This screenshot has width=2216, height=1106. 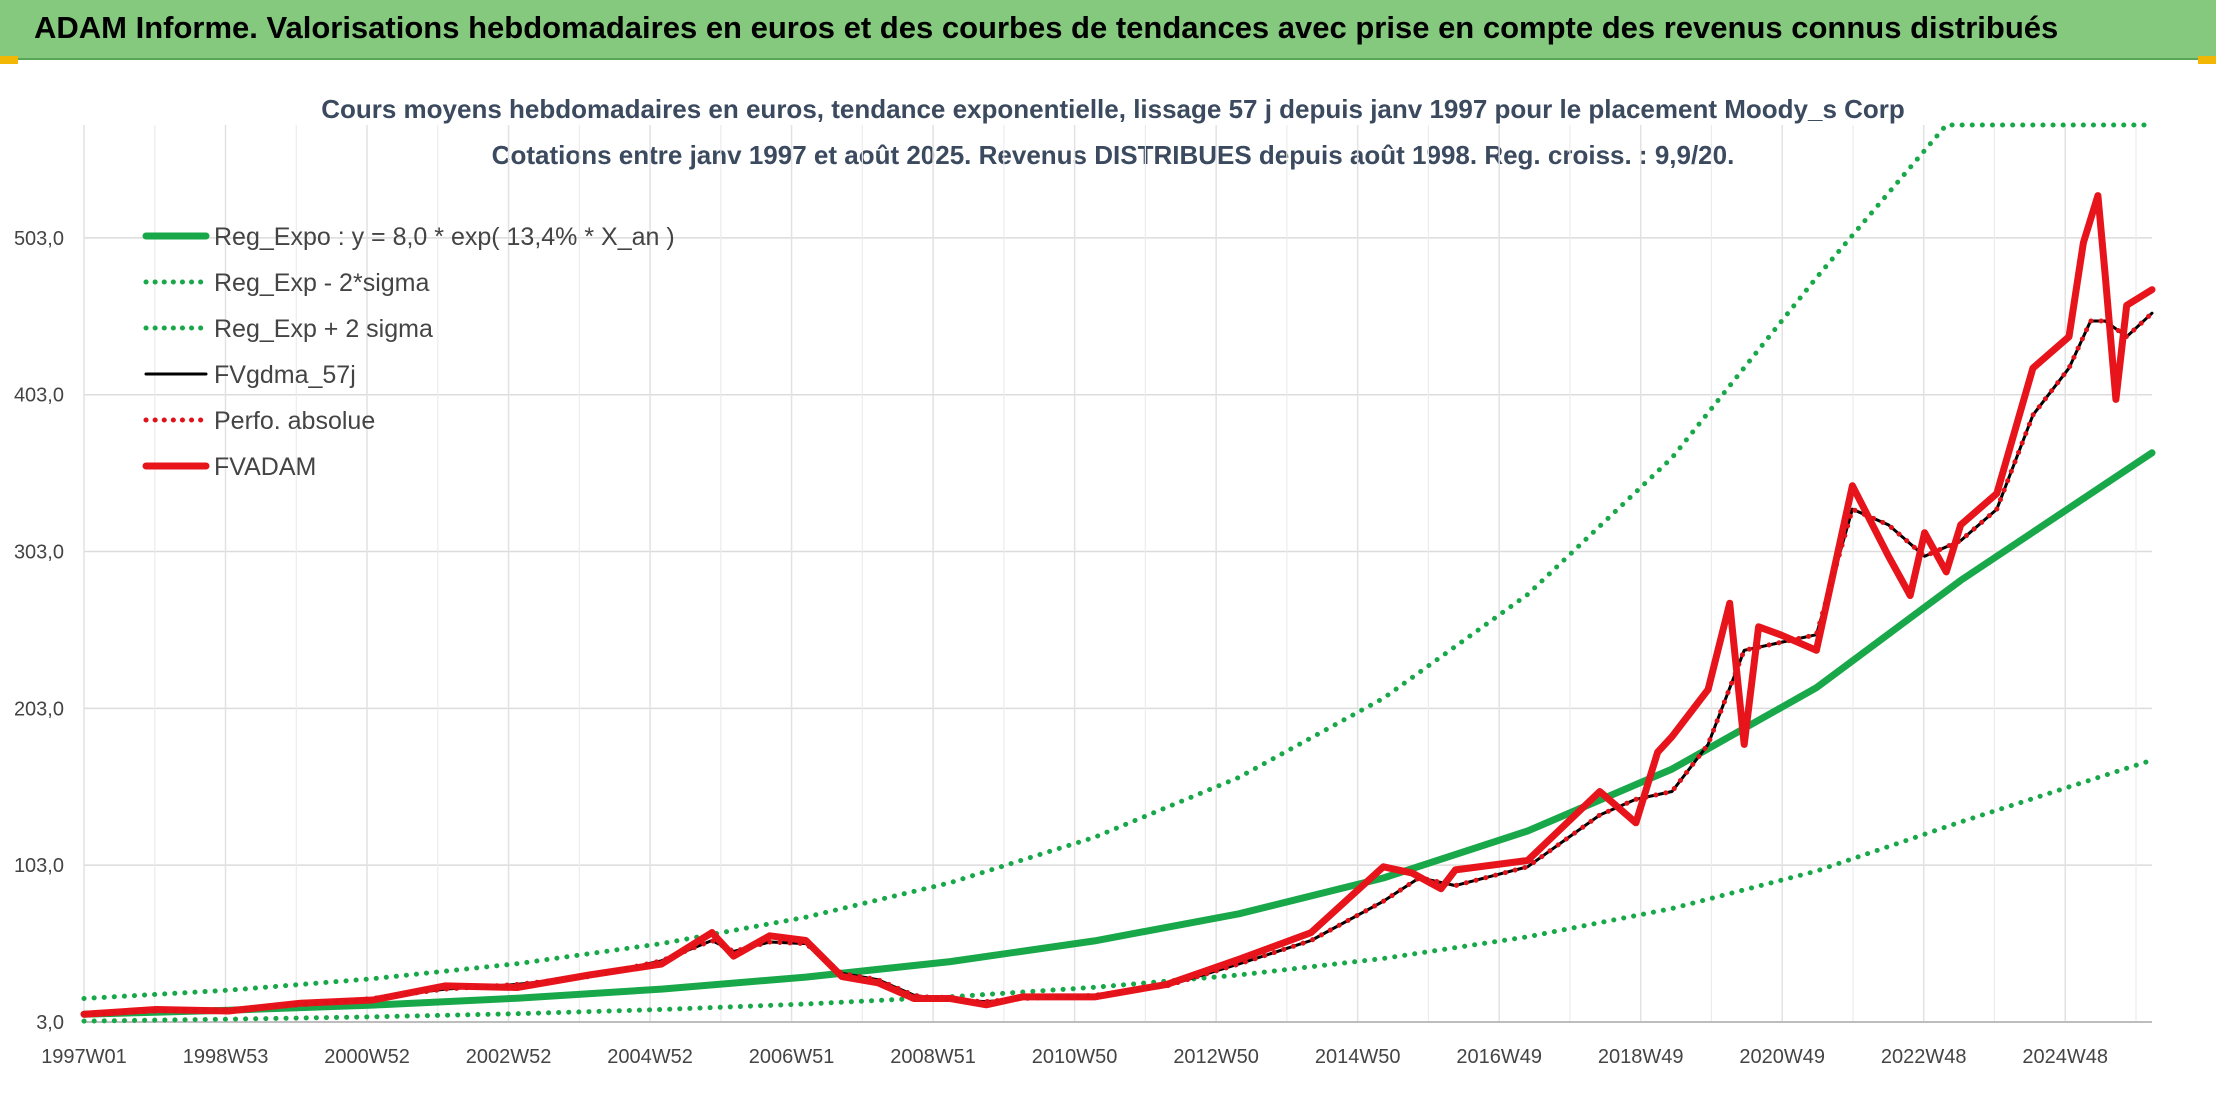 I want to click on x-tick-label: 1997W01, so click(x=84, y=1057).